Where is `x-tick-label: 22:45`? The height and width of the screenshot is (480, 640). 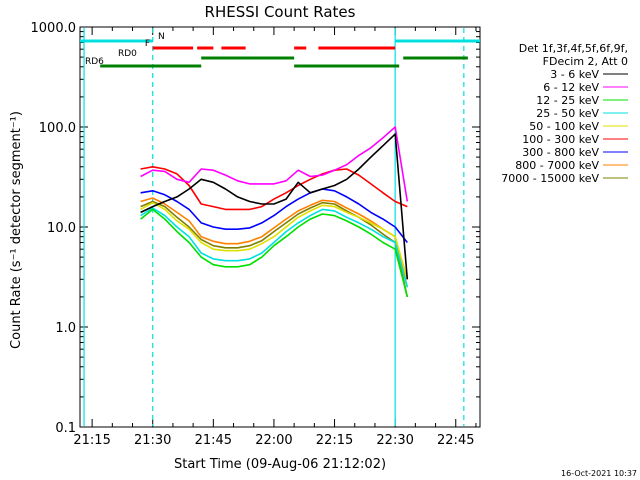
x-tick-label: 22:45 is located at coordinates (455, 440).